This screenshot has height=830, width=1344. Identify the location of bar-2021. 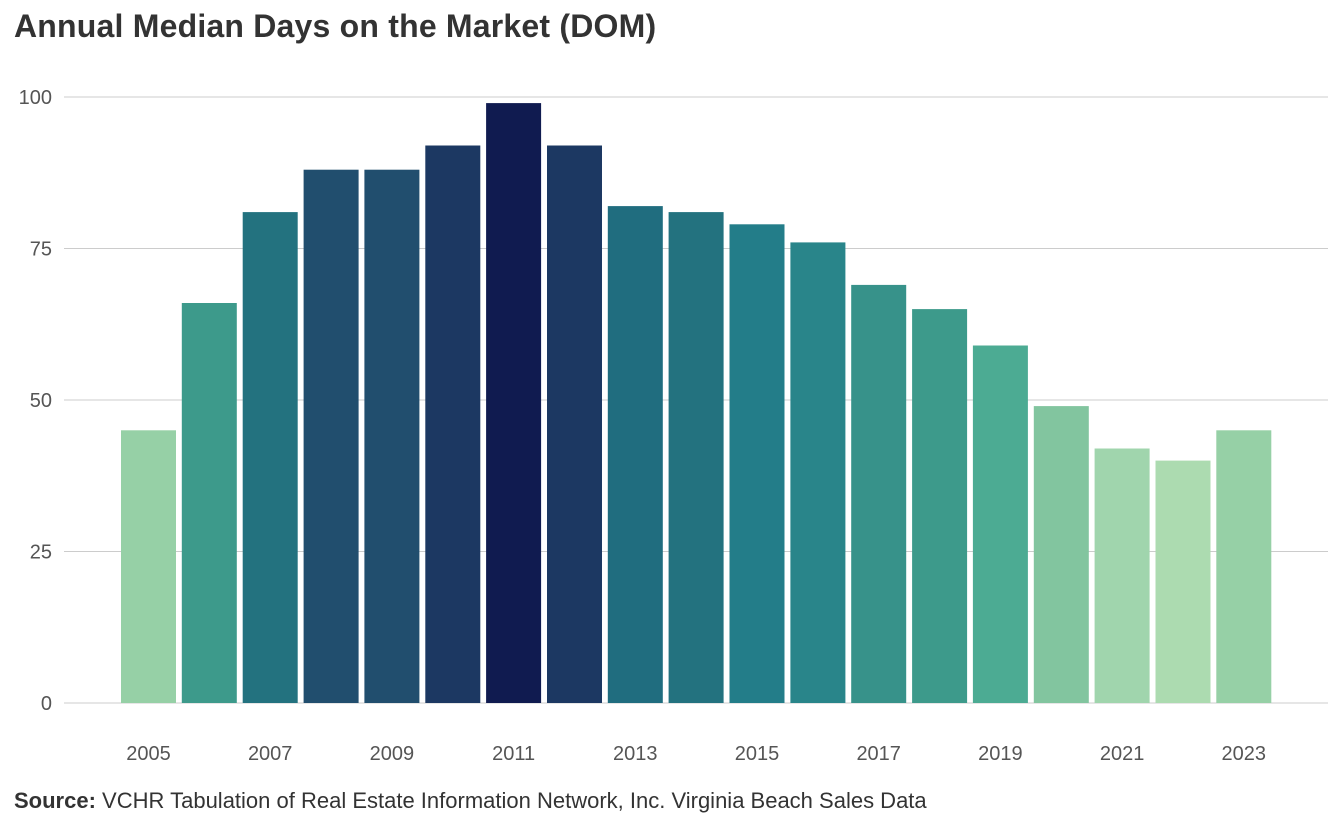
(1122, 575).